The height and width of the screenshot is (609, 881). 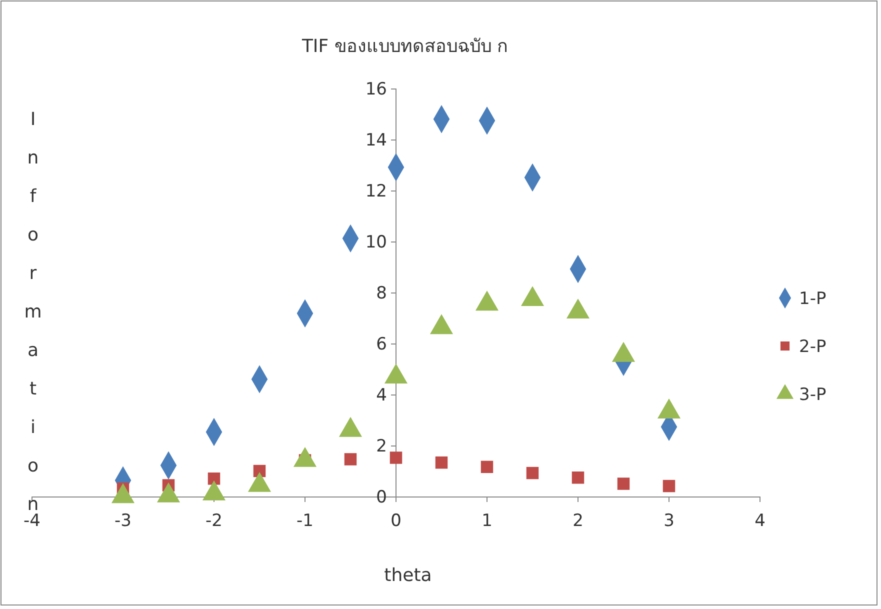 What do you see at coordinates (396, 521) in the screenshot?
I see `x-tick-label: 0` at bounding box center [396, 521].